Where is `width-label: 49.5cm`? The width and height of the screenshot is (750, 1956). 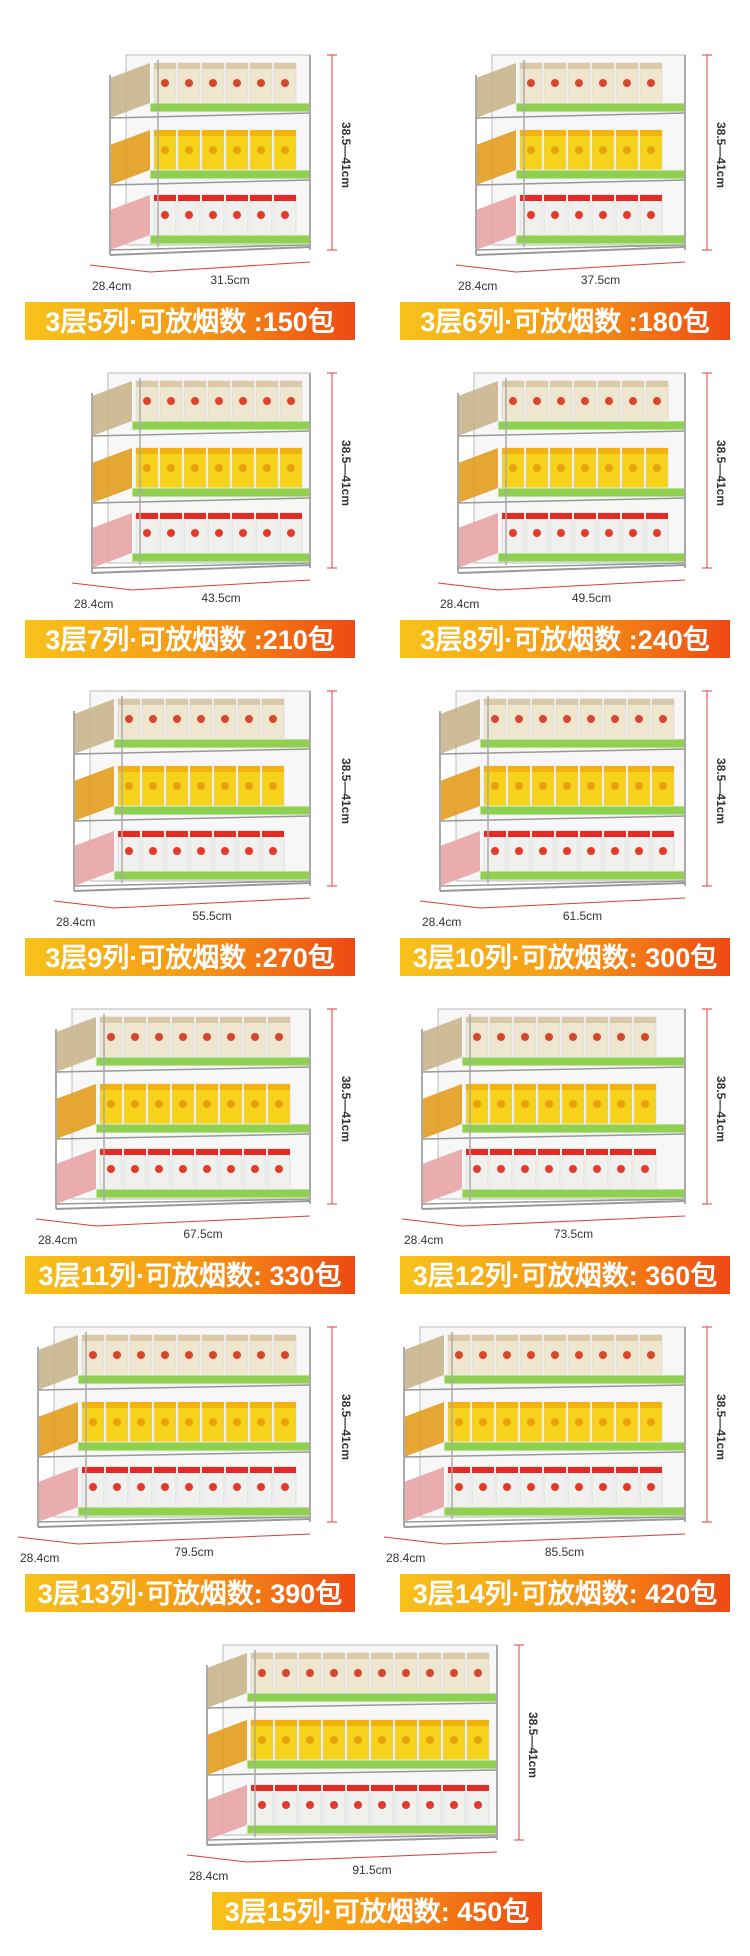 width-label: 49.5cm is located at coordinates (591, 598).